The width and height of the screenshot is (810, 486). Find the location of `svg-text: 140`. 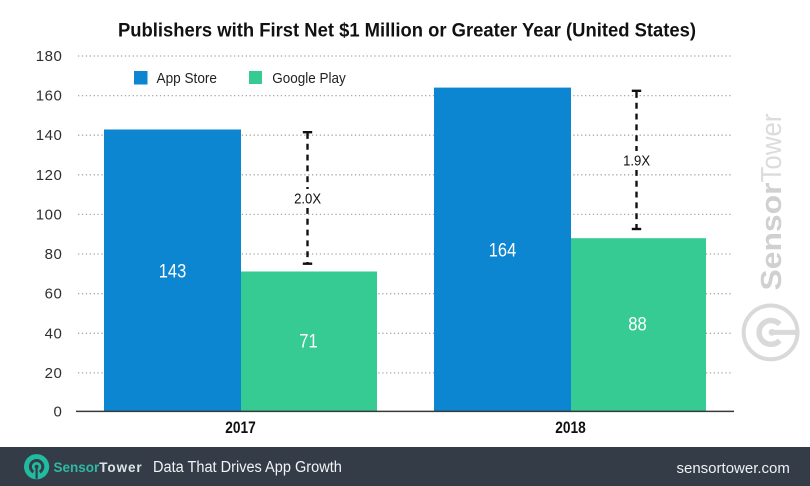

svg-text: 140 is located at coordinates (49, 135).